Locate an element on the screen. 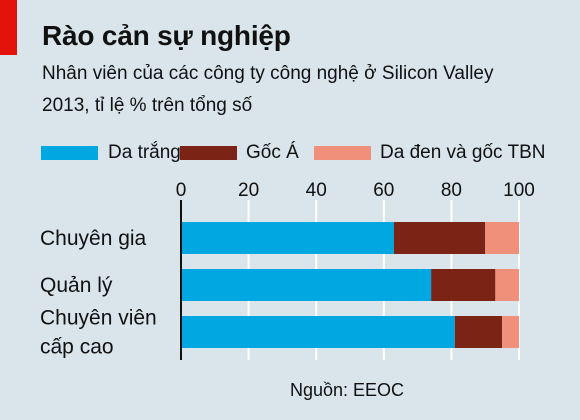  category-label: cấp cao is located at coordinates (77, 347).